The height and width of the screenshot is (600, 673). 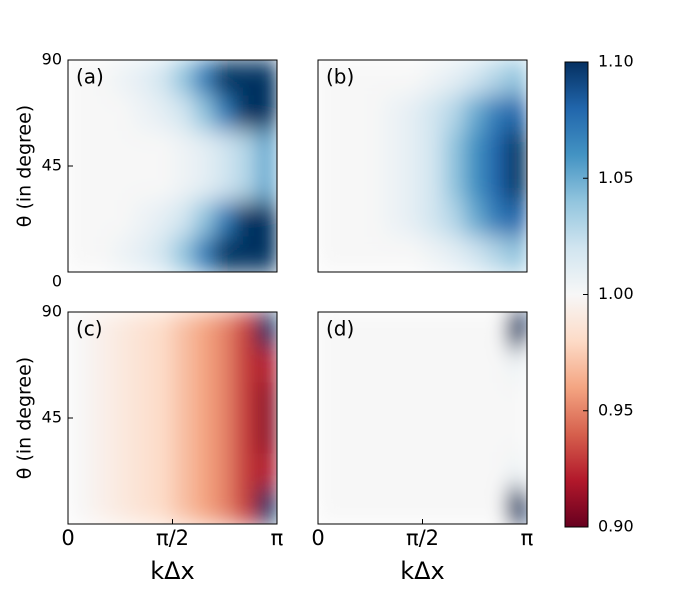 I want to click on x-tick-label: 0, so click(x=67, y=538).